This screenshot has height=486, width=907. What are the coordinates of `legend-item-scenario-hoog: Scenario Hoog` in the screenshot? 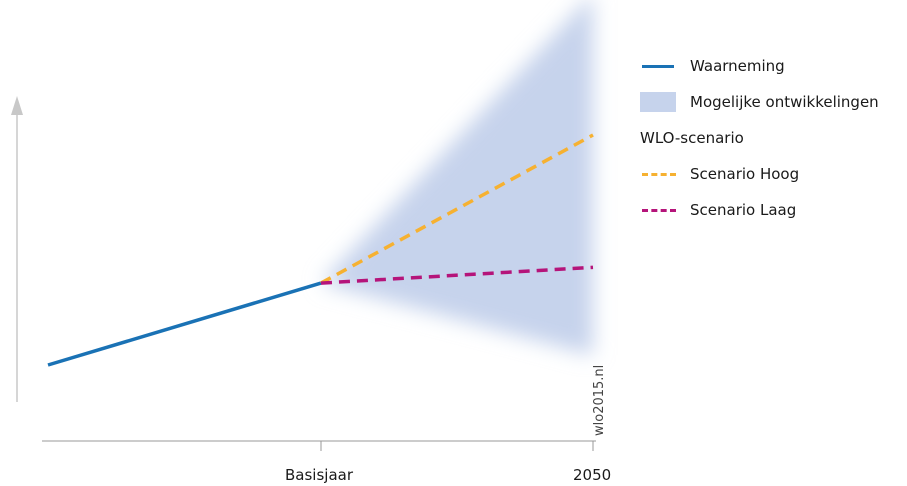 It's located at (771, 174).